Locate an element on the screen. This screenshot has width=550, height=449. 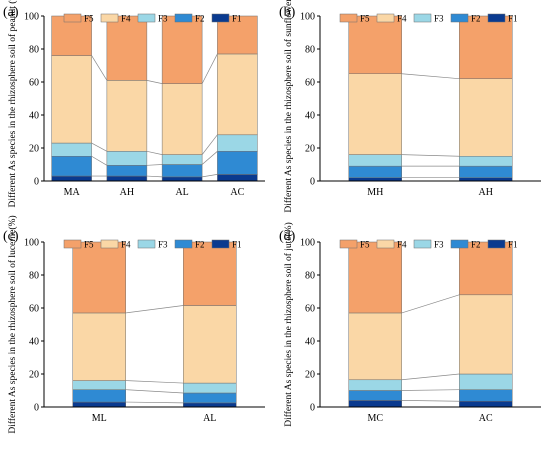
bar-segment-f4-mc is located at coordinates (375, 346).